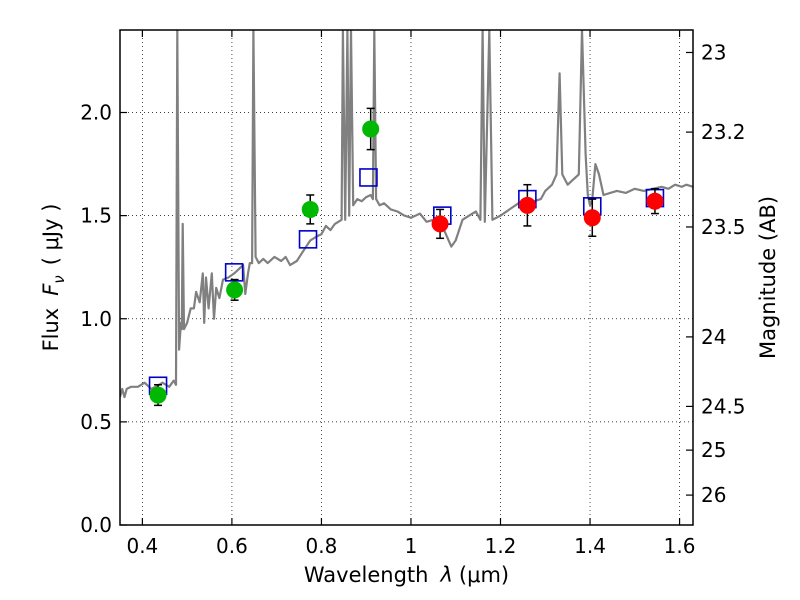 The width and height of the screenshot is (800, 600). I want to click on y-tick-label: 1.0, so click(96, 319).